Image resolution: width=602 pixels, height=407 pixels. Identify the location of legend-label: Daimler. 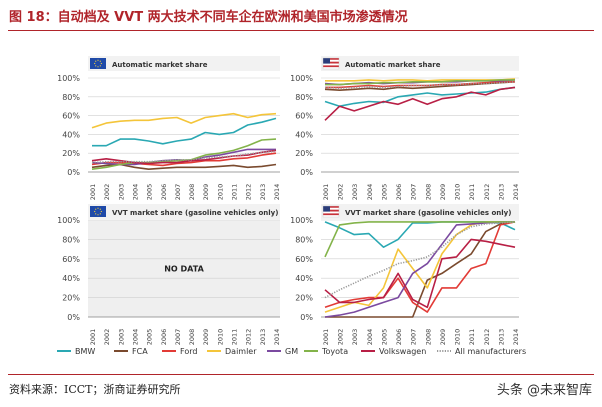
(241, 351).